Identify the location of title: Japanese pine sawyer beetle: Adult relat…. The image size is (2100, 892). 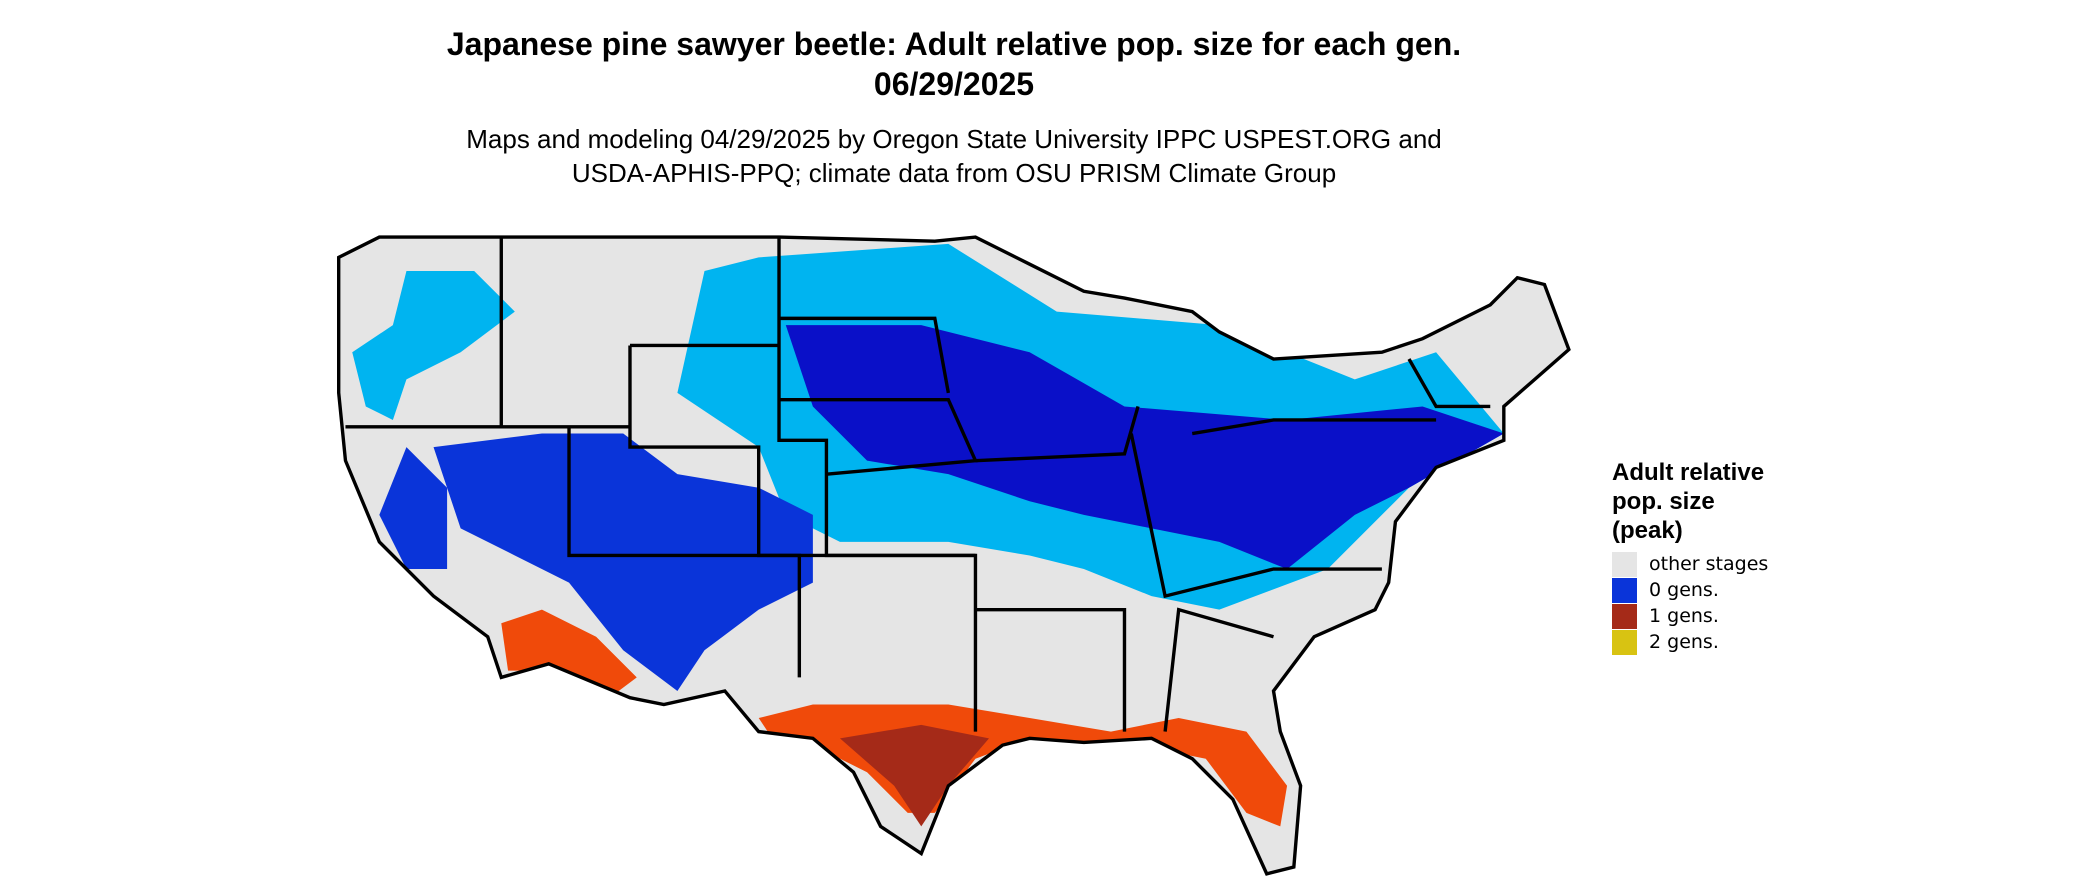
(954, 64).